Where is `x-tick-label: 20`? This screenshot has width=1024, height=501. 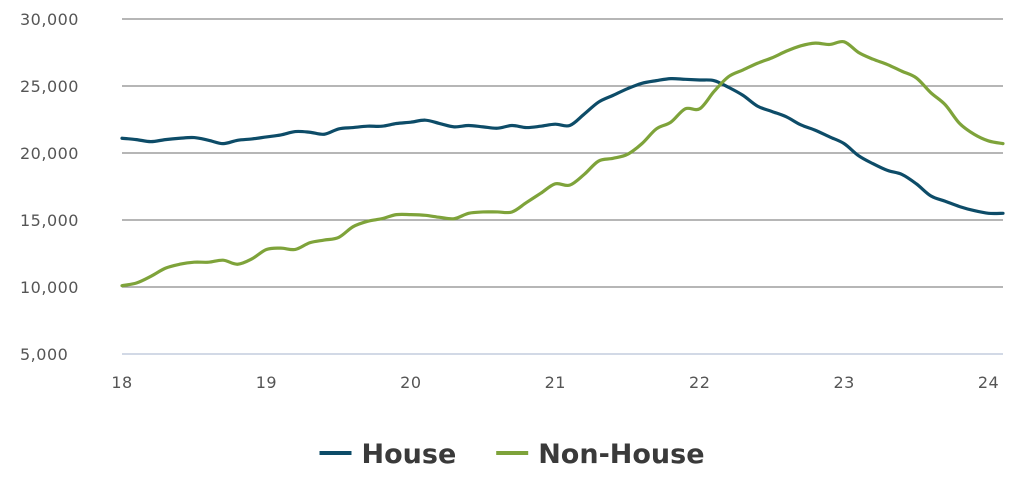
x-tick-label: 20 is located at coordinates (410, 382).